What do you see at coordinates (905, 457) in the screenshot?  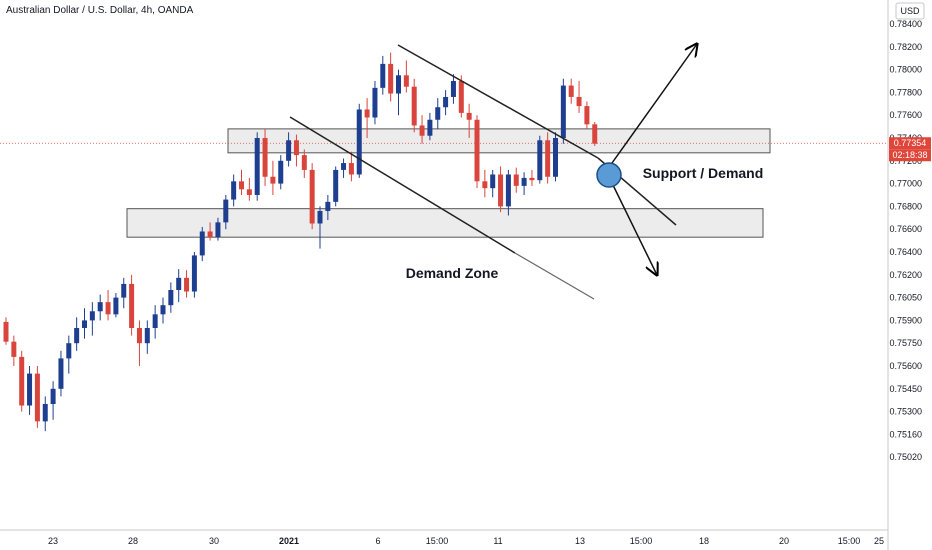 I see `price-tick-label: 0.75020` at bounding box center [905, 457].